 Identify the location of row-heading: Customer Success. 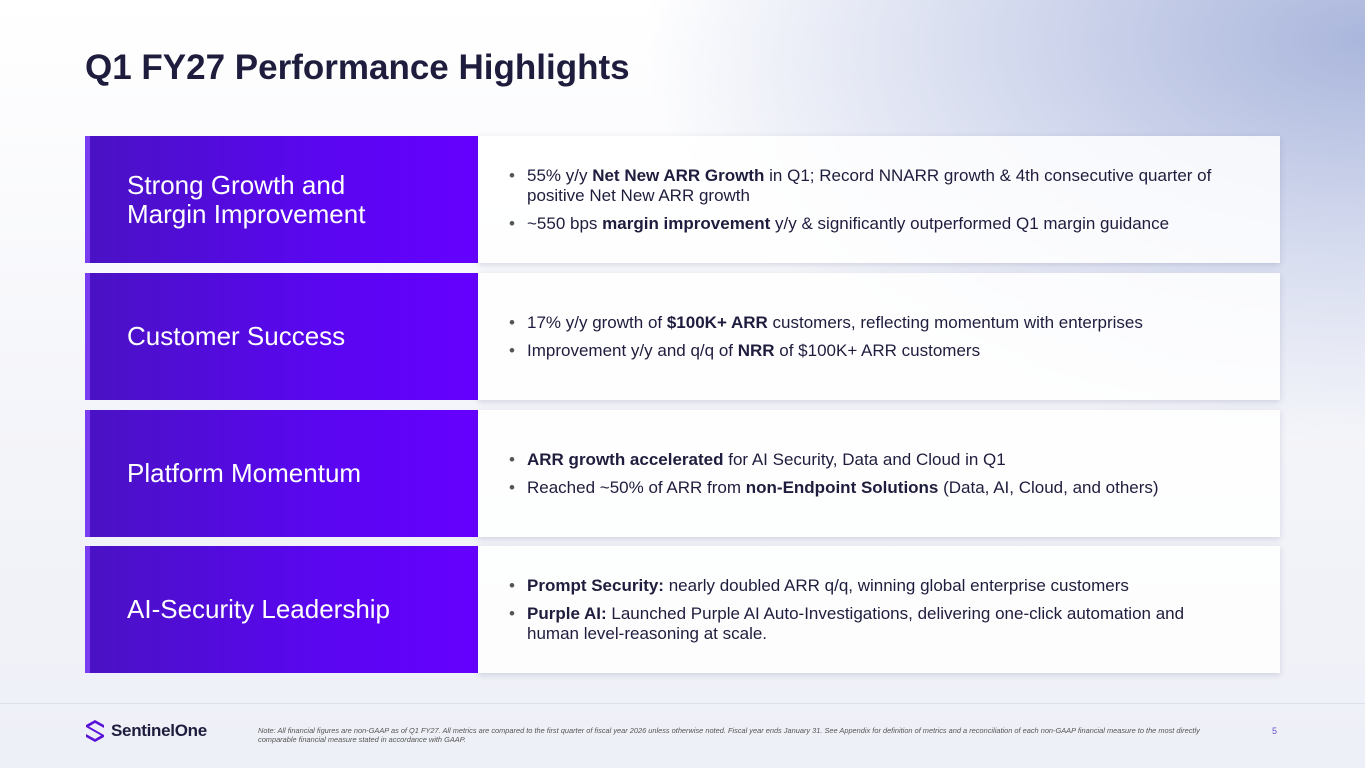
(236, 336).